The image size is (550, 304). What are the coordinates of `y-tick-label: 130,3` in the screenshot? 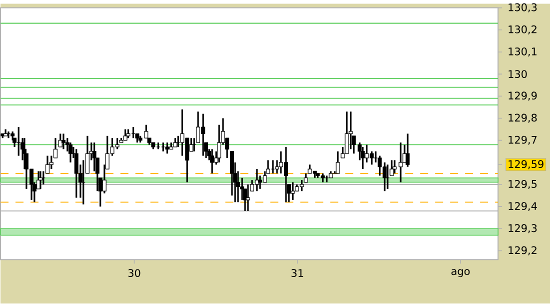 It's located at (522, 8).